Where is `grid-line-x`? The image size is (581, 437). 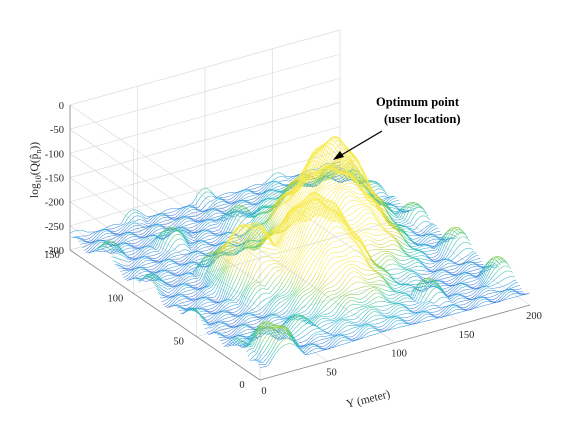
grid-line-x is located at coordinates (268, 255).